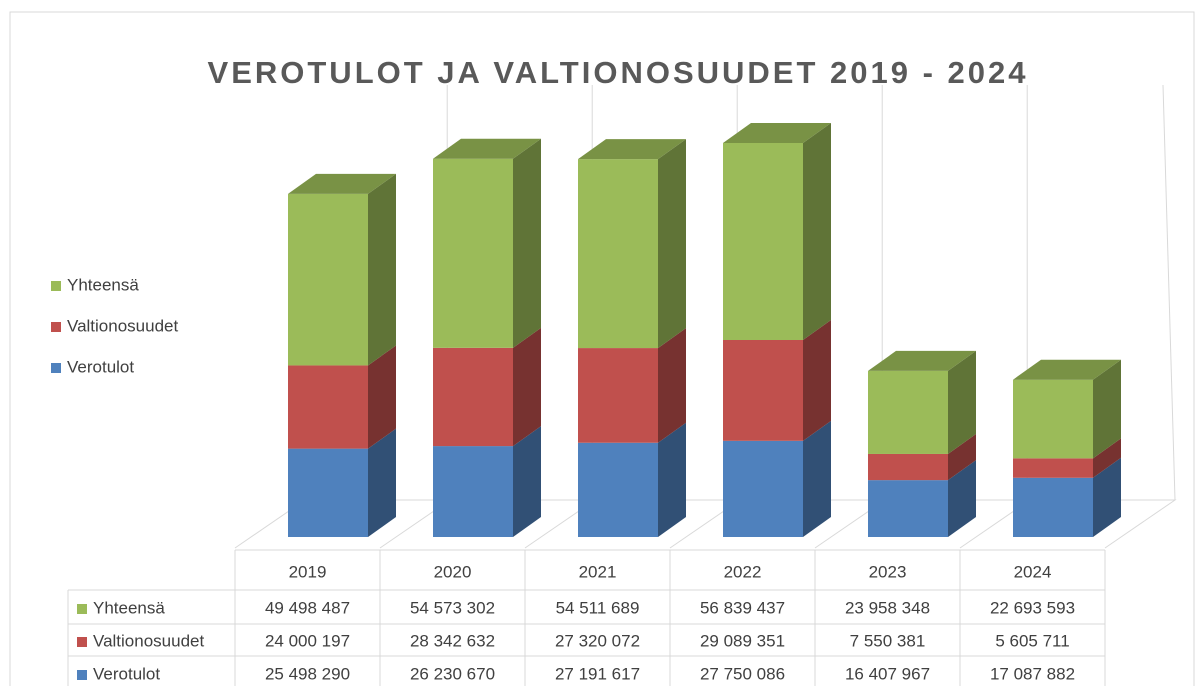 The image size is (1195, 686). I want to click on chart-title: VEROTULOT JA VALTIONOSUUDET 2019 - 2024, so click(618, 72).